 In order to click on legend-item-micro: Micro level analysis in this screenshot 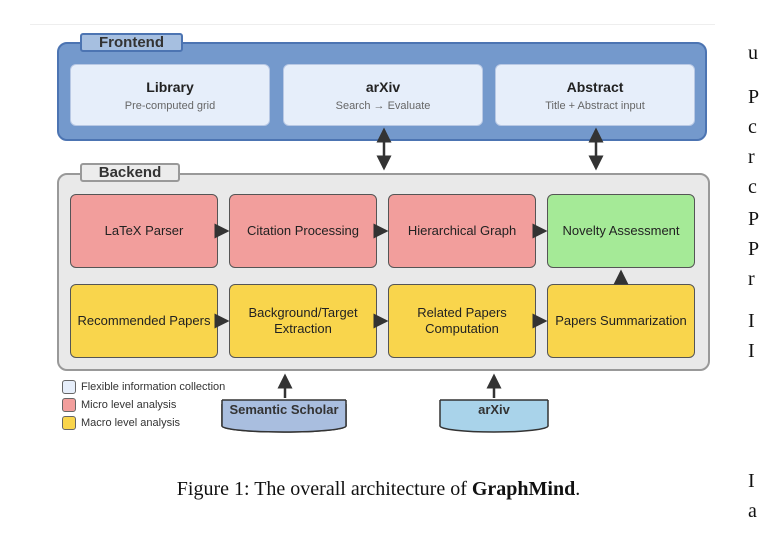, I will do `click(119, 405)`.